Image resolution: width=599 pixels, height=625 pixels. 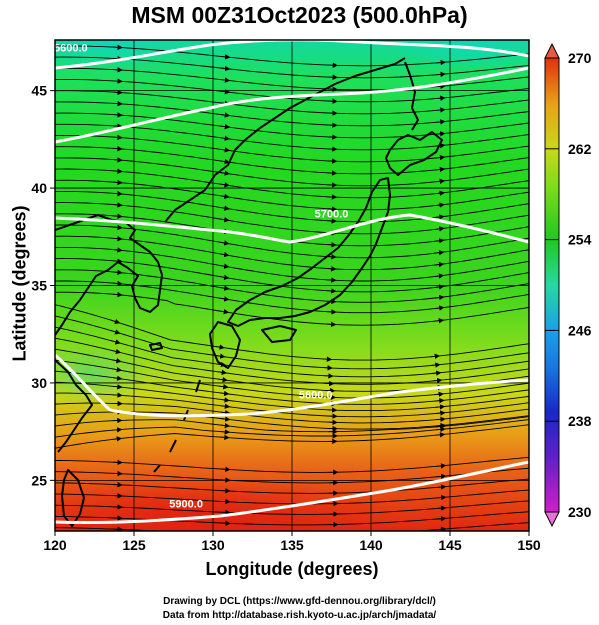 What do you see at coordinates (316, 396) in the screenshot?
I see `contour-label: 5800.0` at bounding box center [316, 396].